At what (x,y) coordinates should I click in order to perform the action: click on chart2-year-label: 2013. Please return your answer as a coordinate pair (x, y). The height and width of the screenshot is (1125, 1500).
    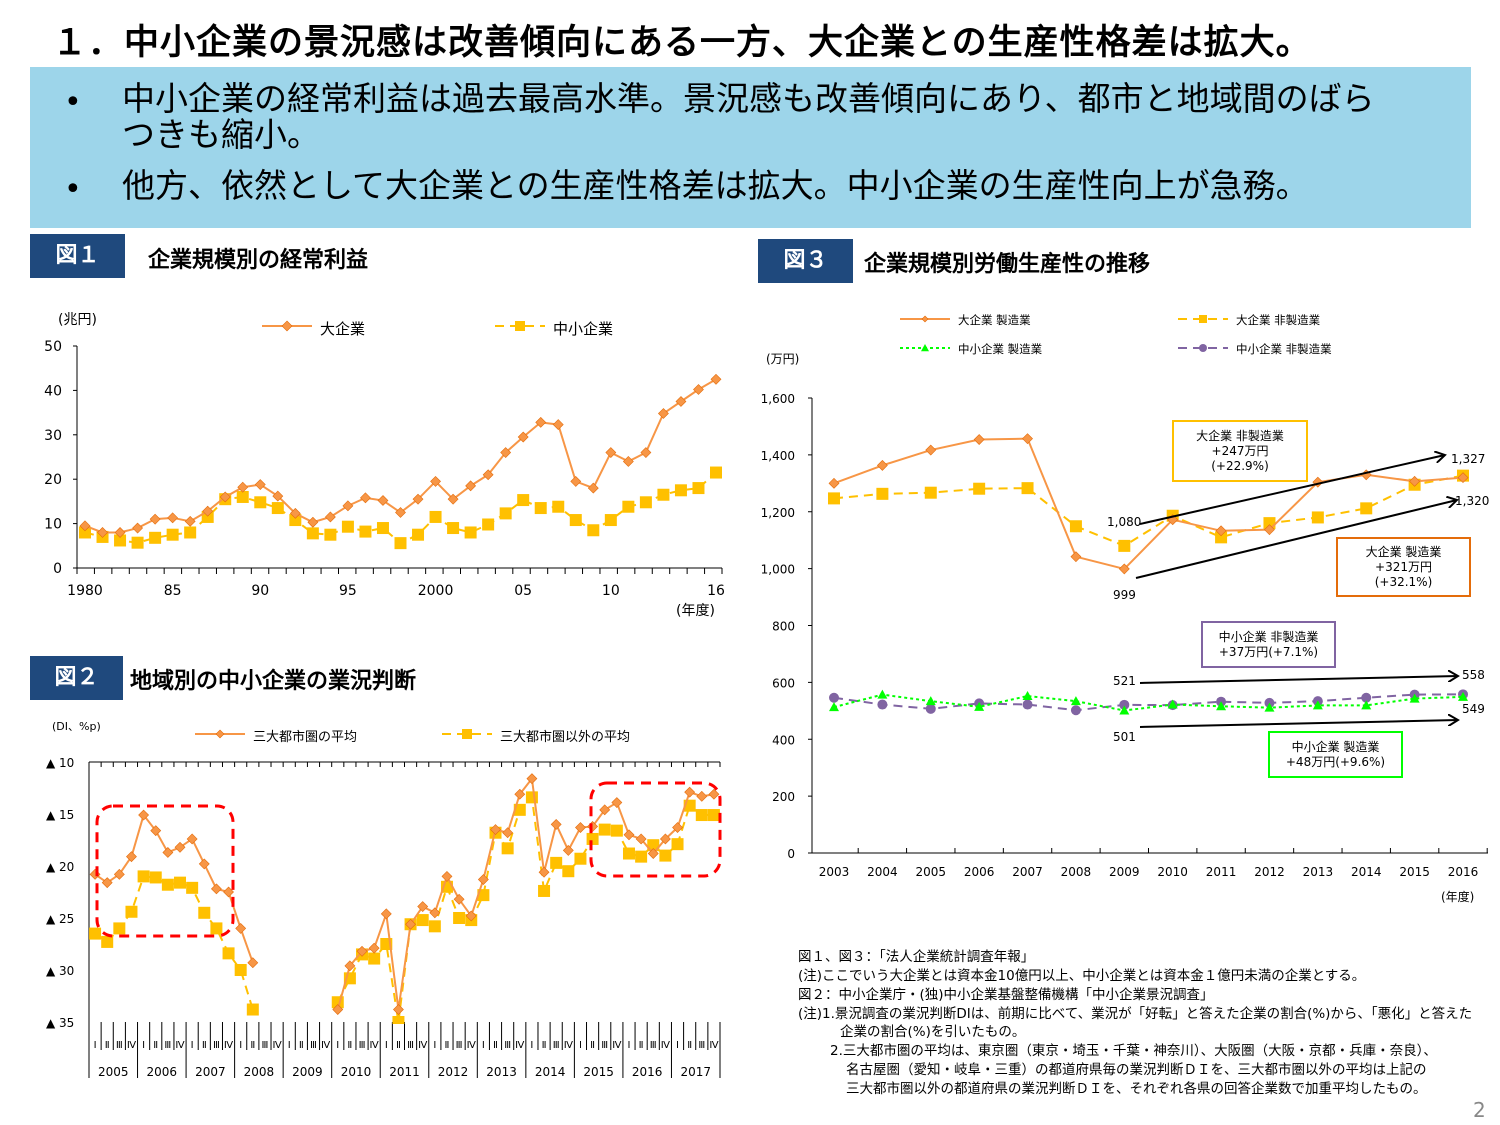
    Looking at the image, I should click on (501, 1072).